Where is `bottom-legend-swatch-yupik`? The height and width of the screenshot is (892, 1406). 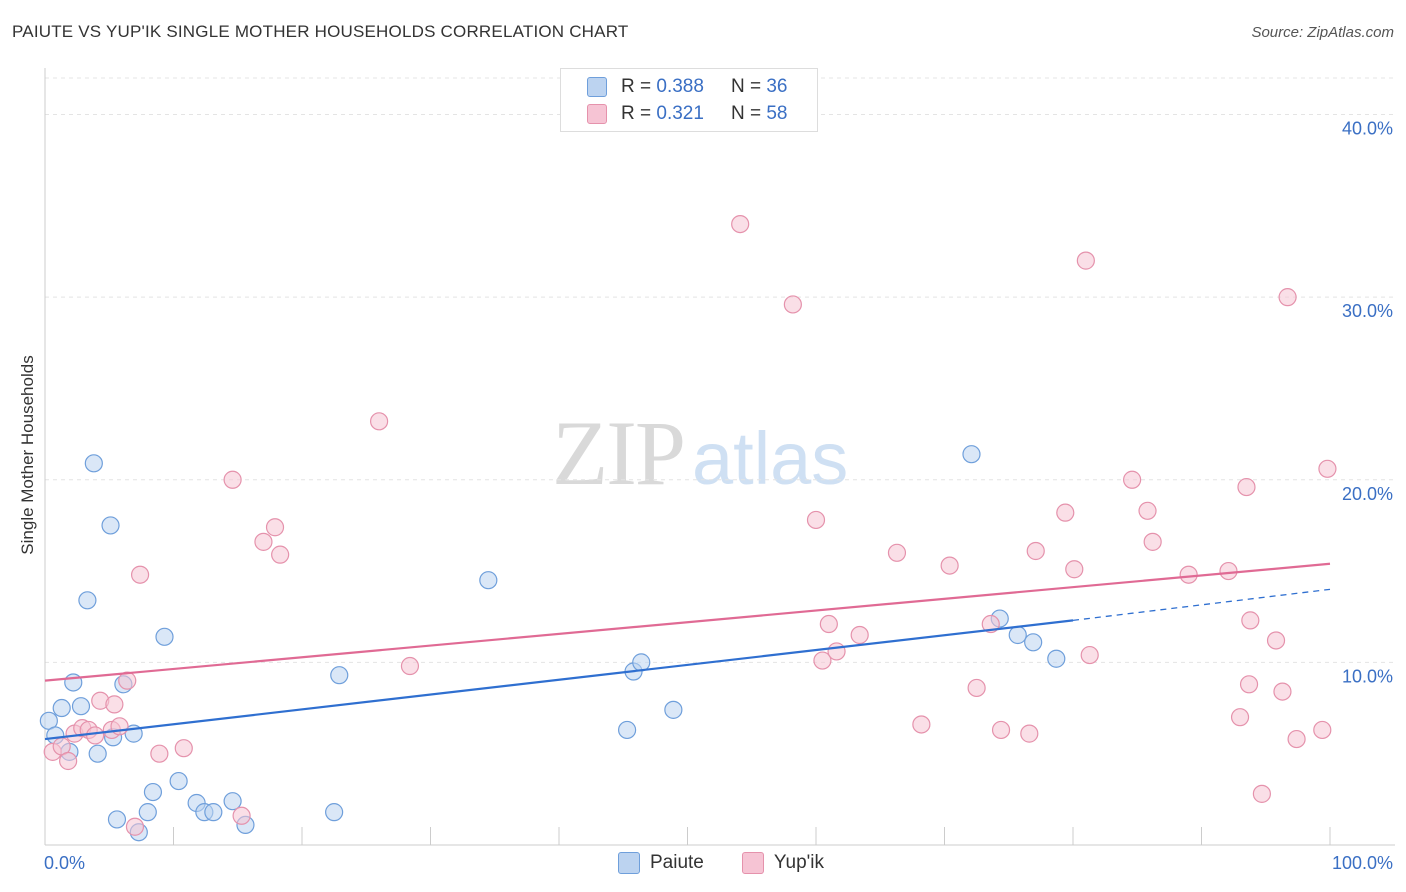 bottom-legend-swatch-yupik is located at coordinates (752, 863).